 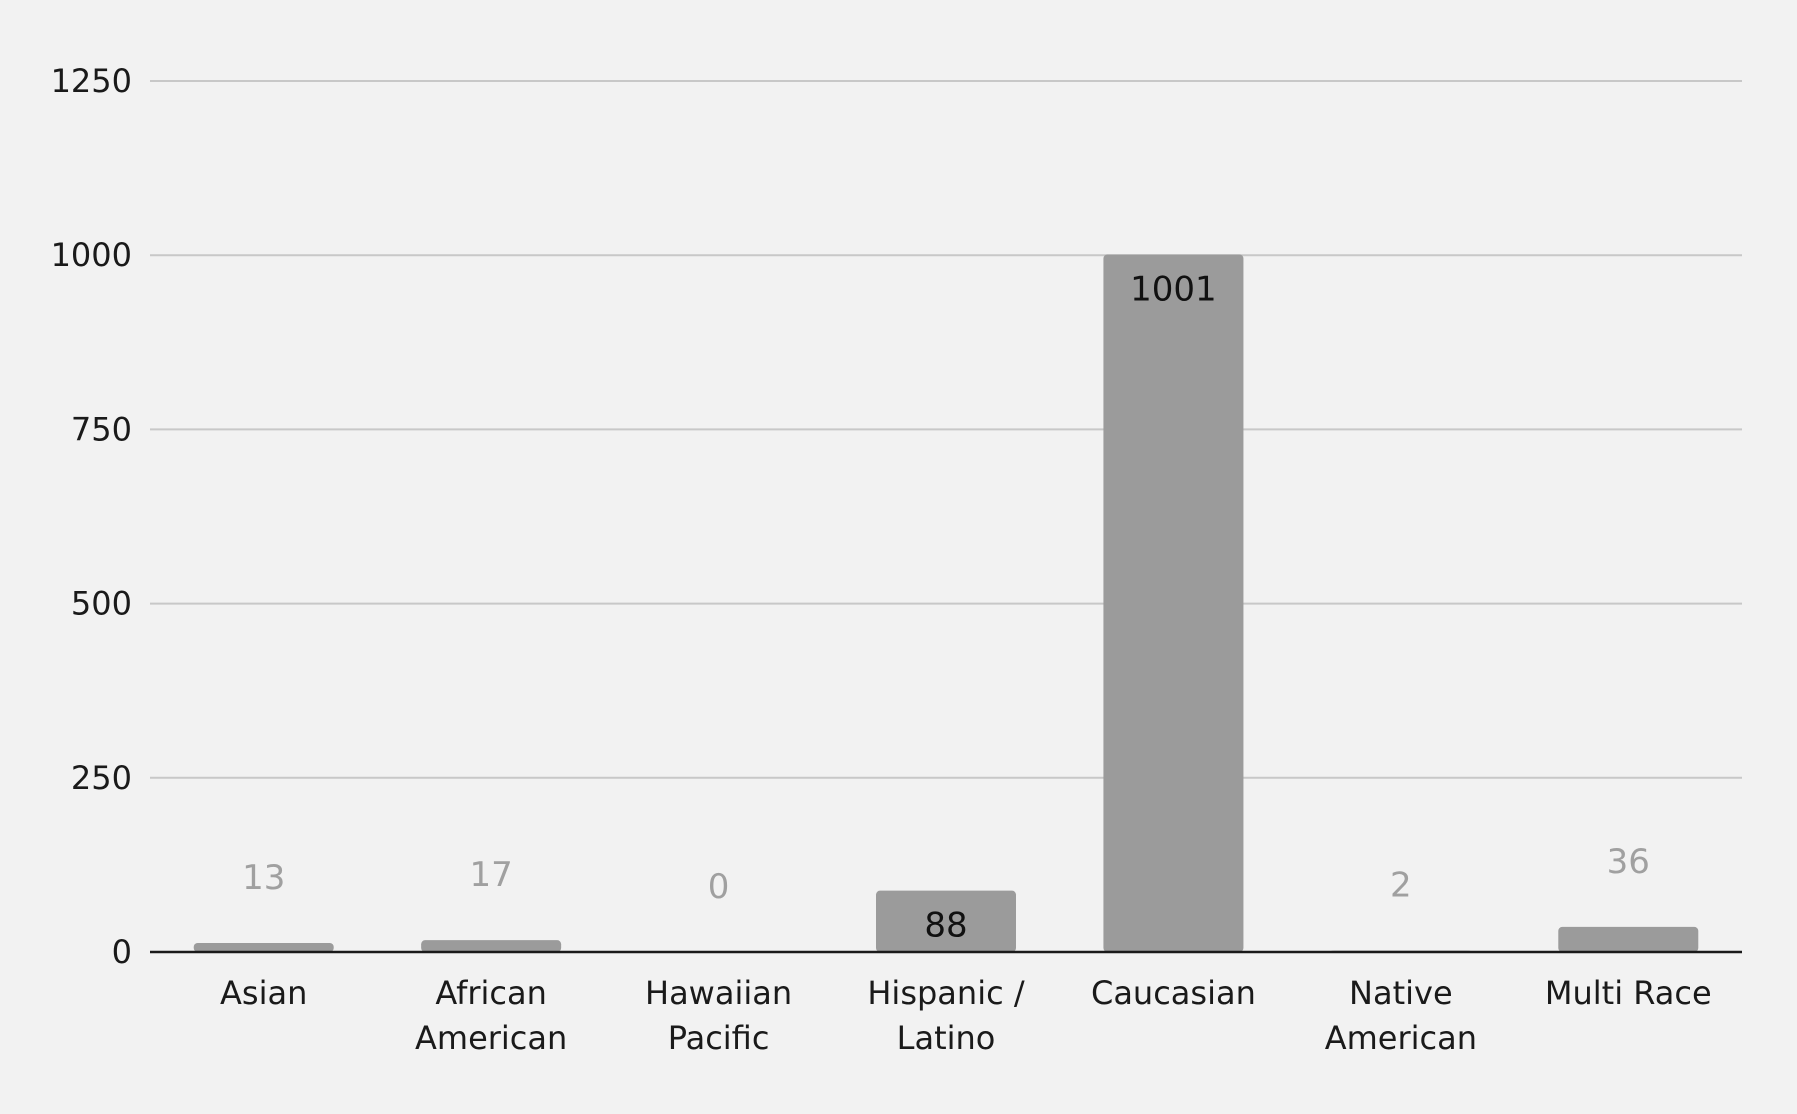 I want to click on data-label: 88, so click(x=945, y=926).